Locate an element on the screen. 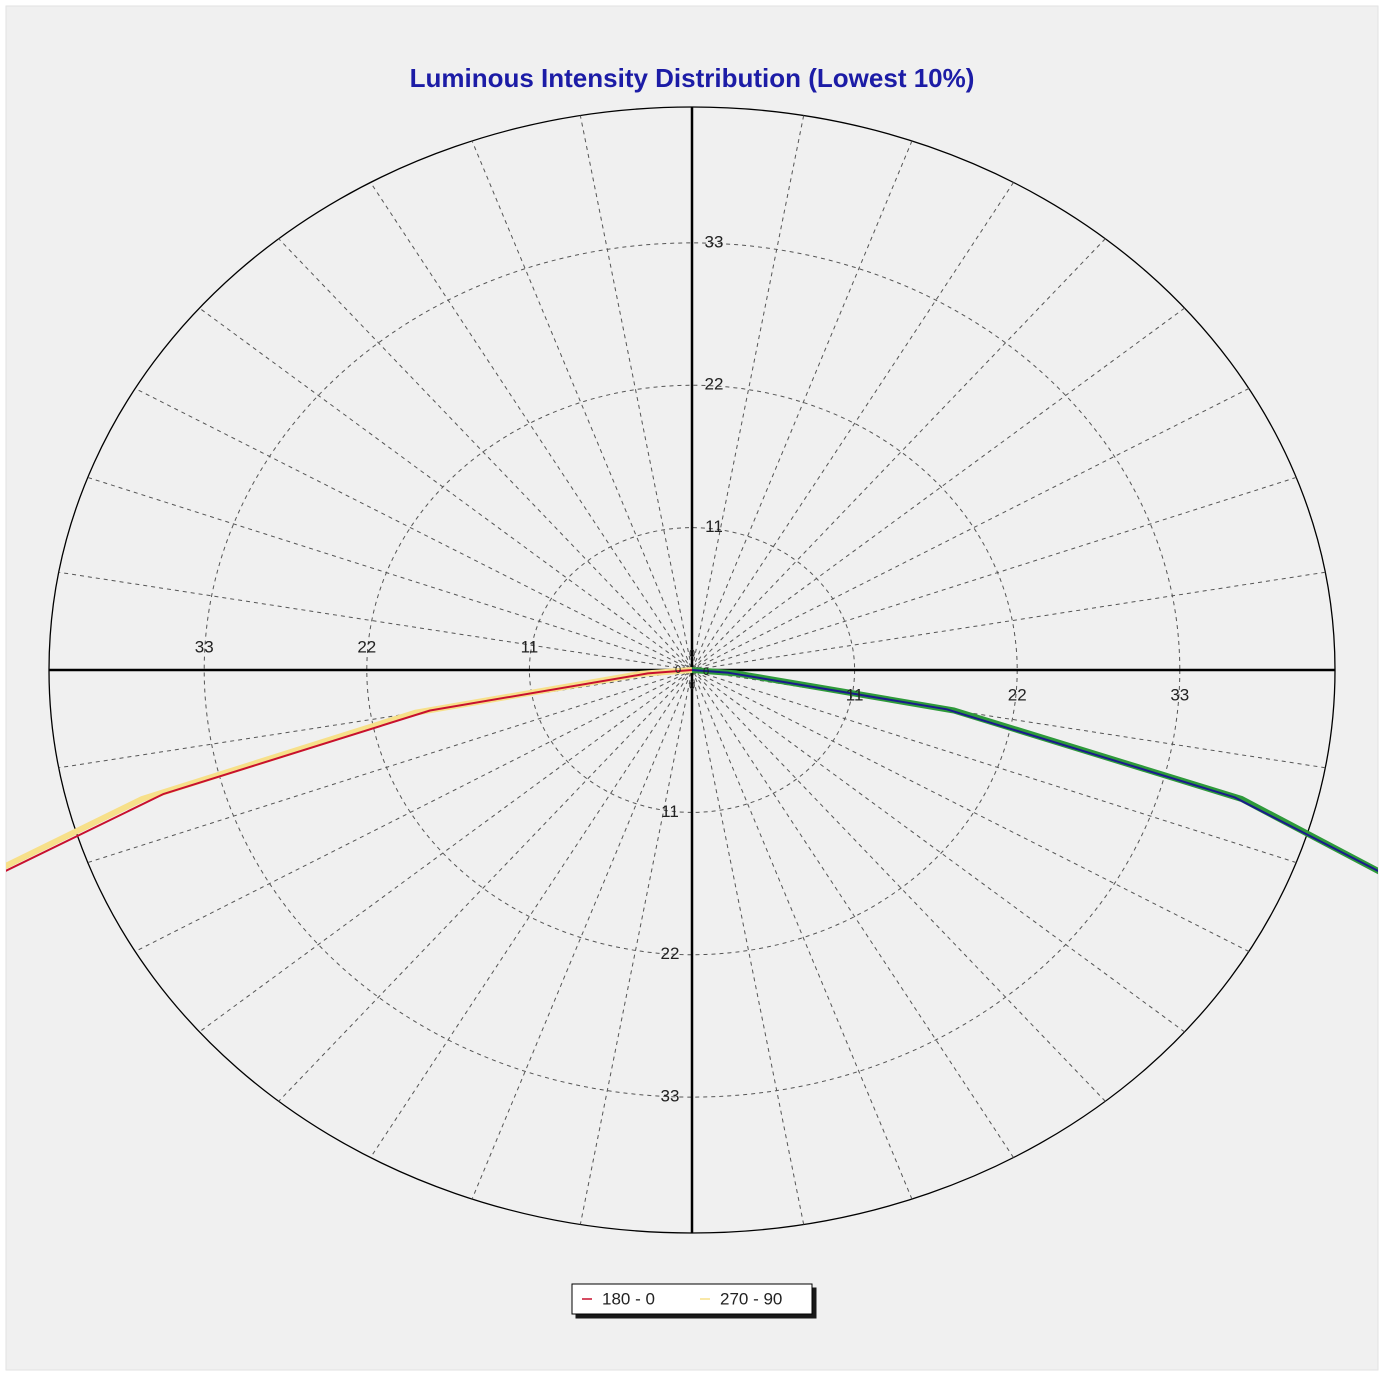 This screenshot has width=1382, height=1374. legend-box is located at coordinates (692, 1299).